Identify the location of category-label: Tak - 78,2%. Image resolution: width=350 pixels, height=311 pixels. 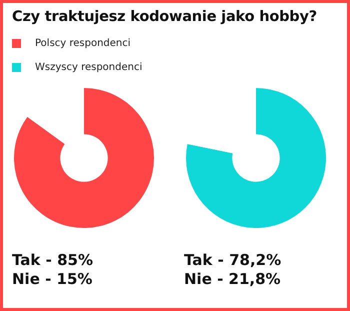
(233, 260).